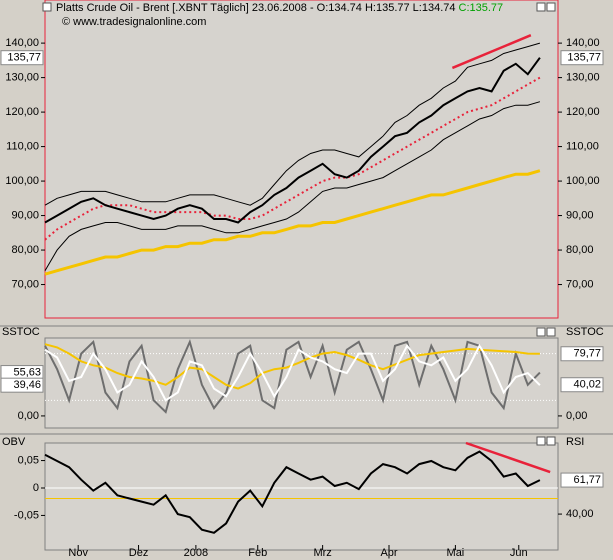 This screenshot has width=613, height=560. I want to click on value-marker-label: 40,02, so click(587, 385).